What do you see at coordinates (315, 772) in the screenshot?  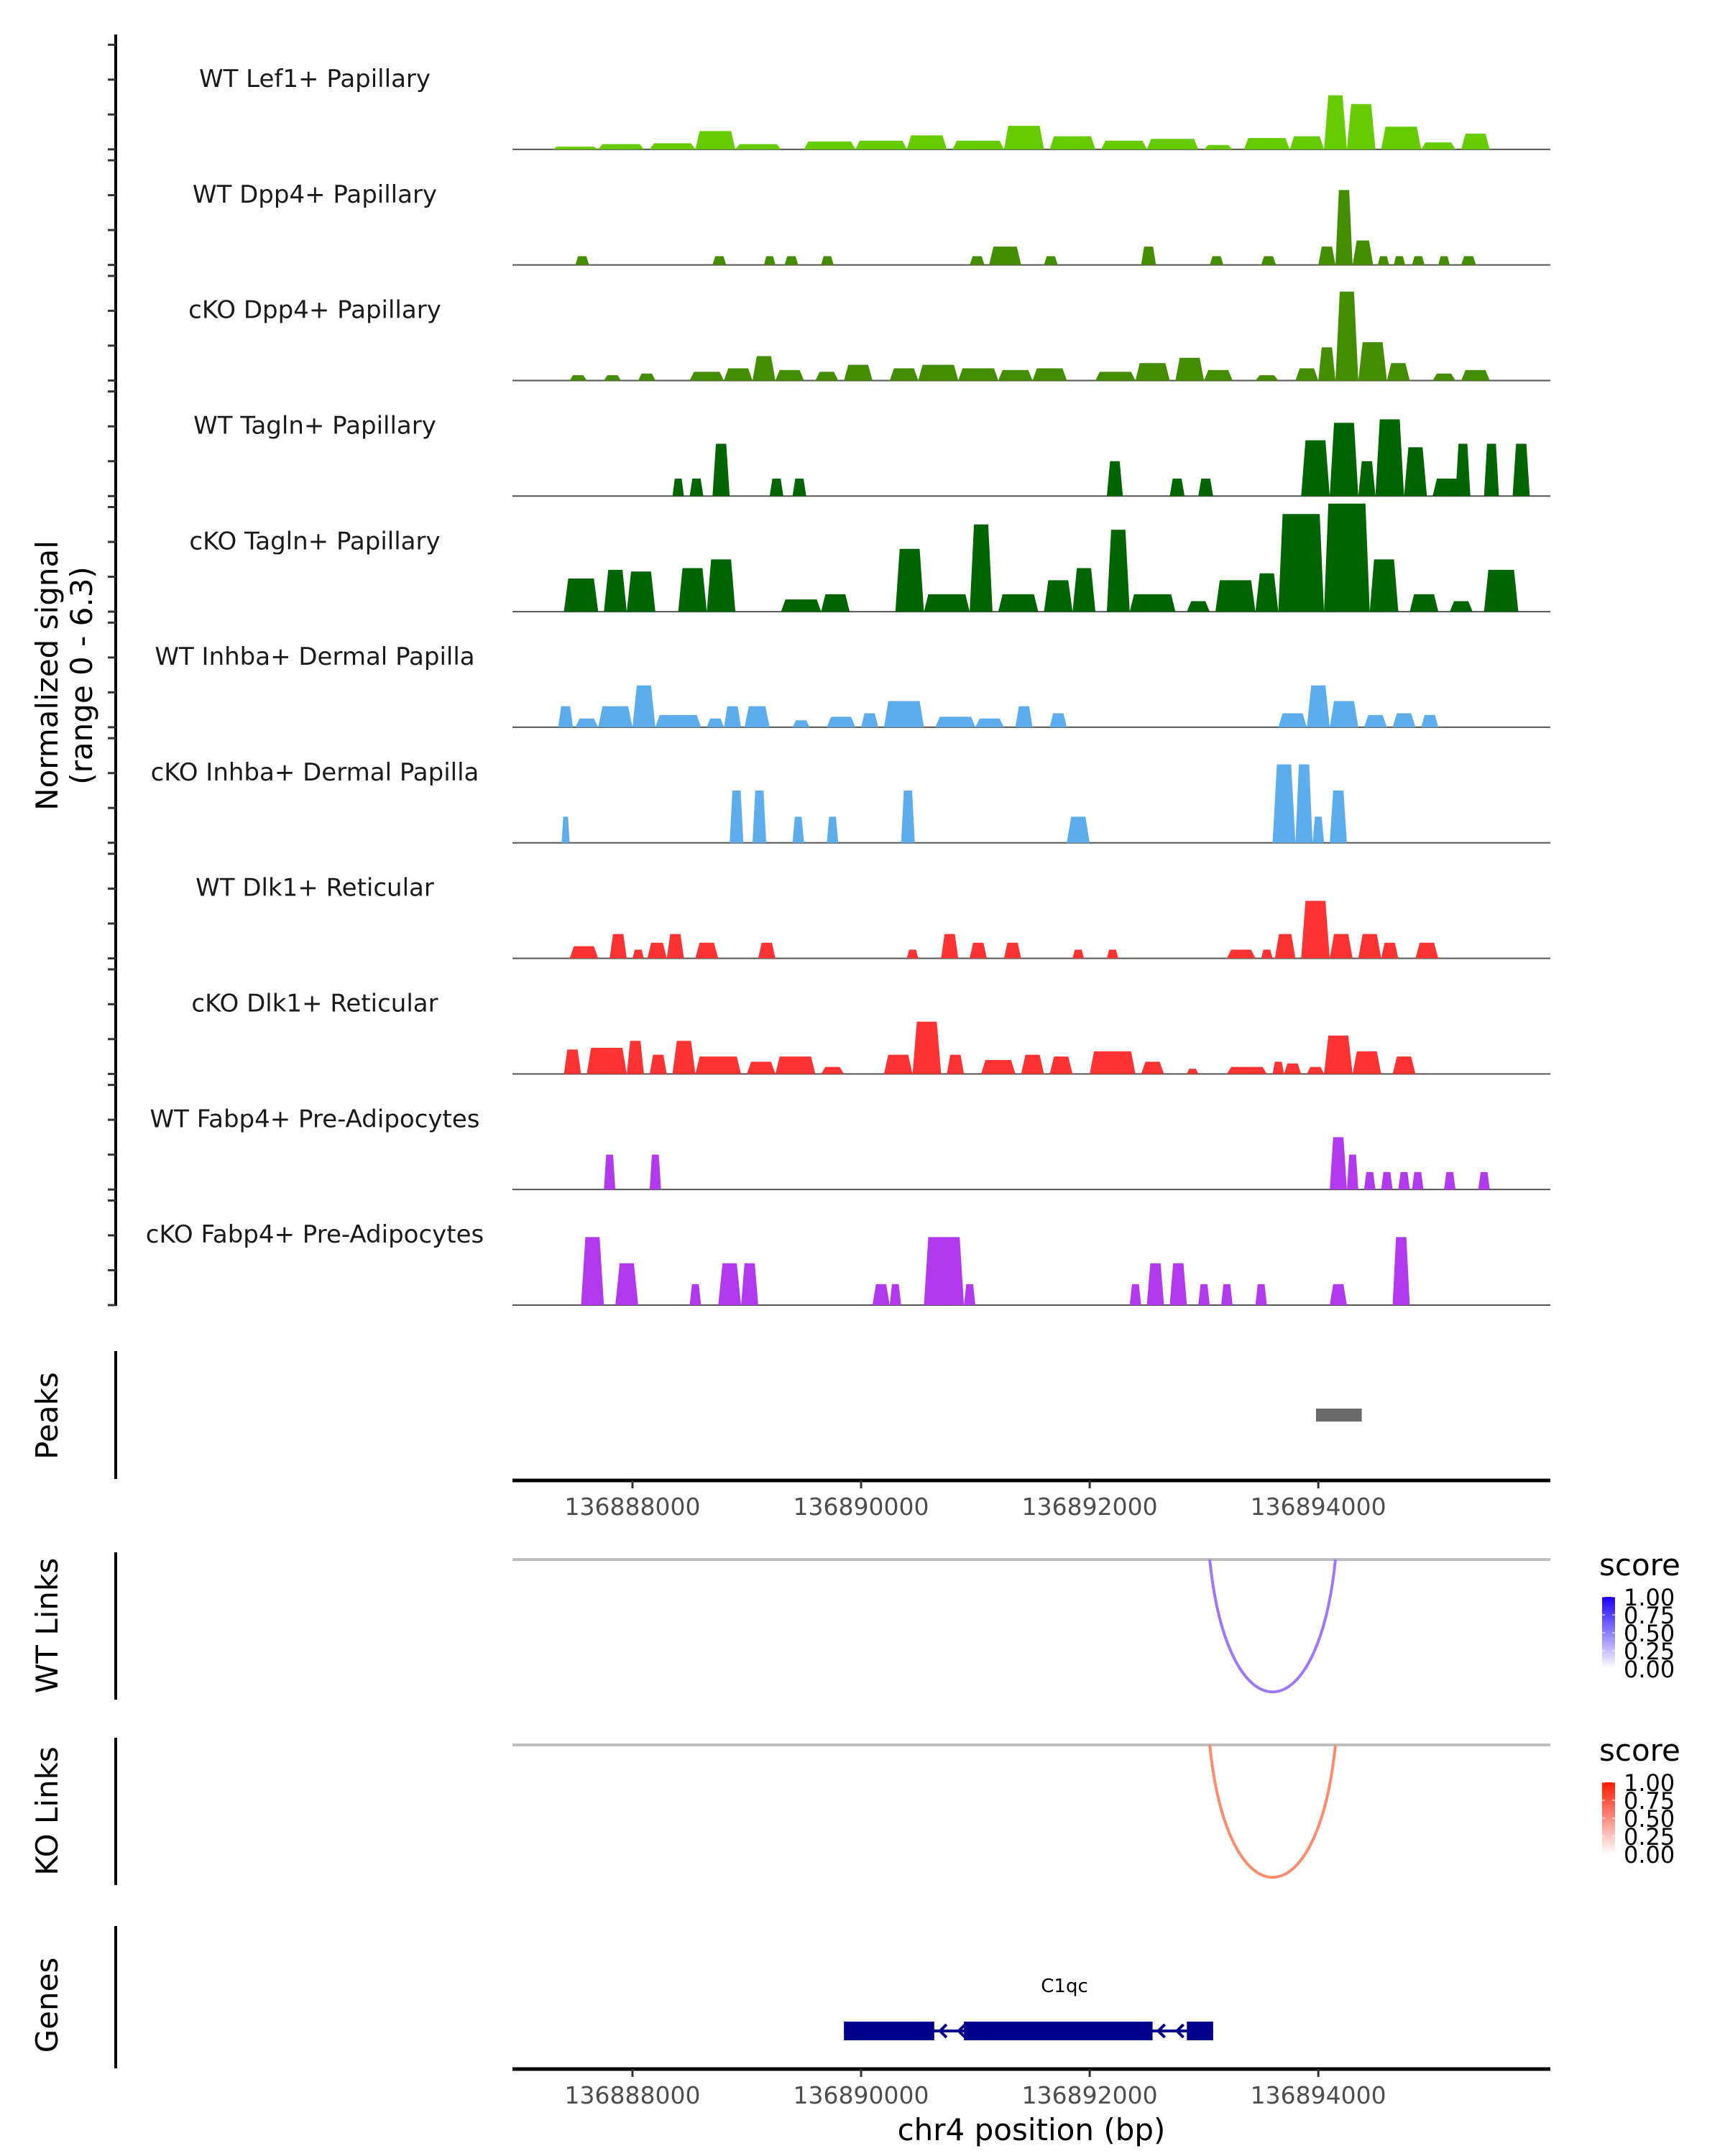 I see `track-label: cKO Inhba+ Dermal Papilla` at bounding box center [315, 772].